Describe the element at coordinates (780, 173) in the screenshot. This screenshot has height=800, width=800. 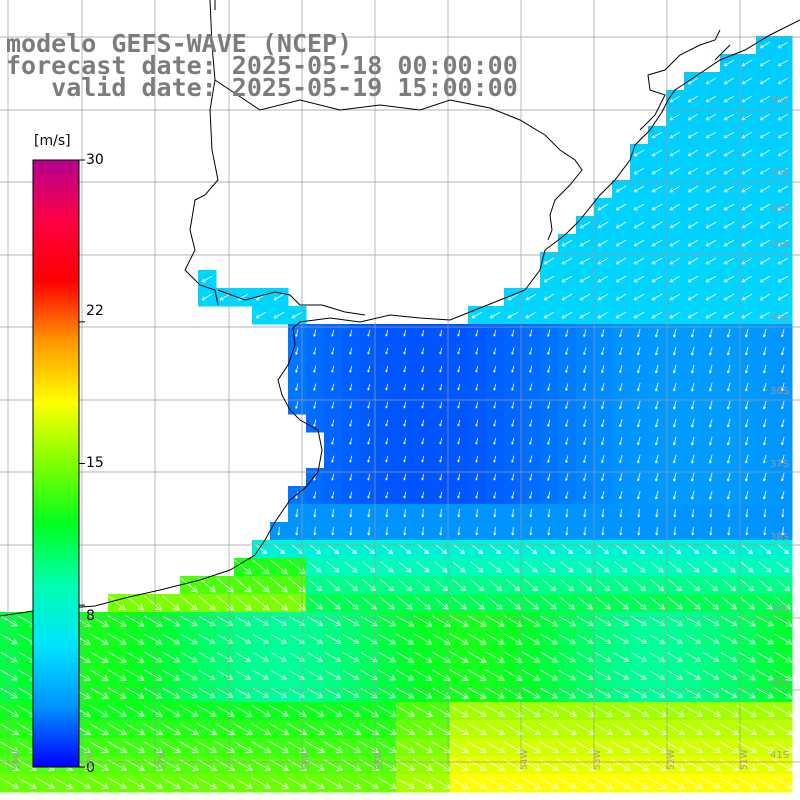
I see `lat-label-32s: 32S` at that location.